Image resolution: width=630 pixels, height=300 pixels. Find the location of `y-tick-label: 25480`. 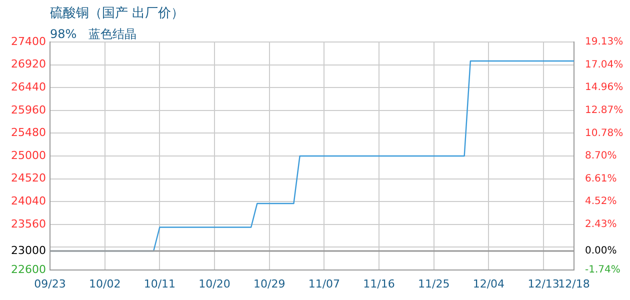

y-tick-label: 25480 is located at coordinates (28, 133).